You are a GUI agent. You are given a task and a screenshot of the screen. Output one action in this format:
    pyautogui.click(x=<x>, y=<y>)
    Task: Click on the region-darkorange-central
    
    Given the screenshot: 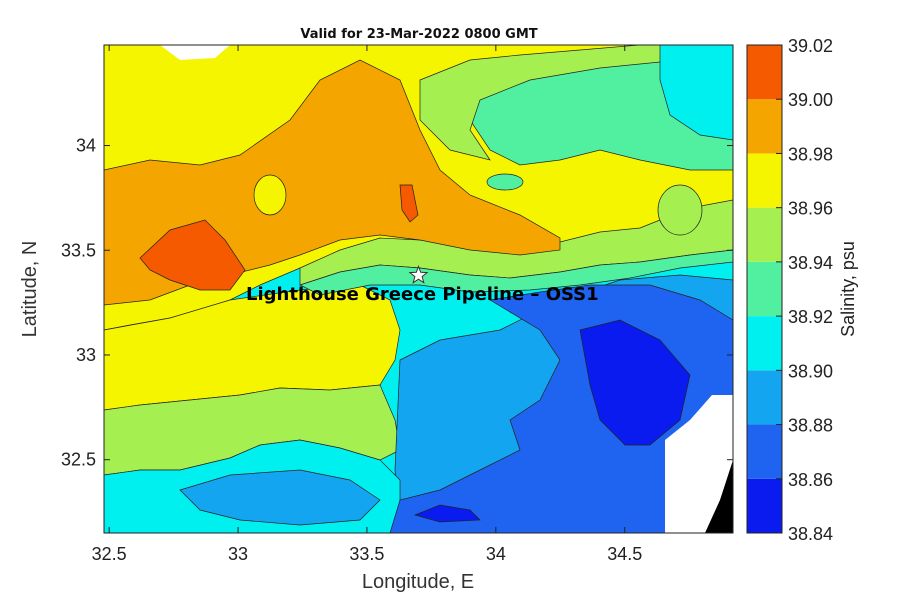 What is the action you would take?
    pyautogui.click(x=409, y=203)
    